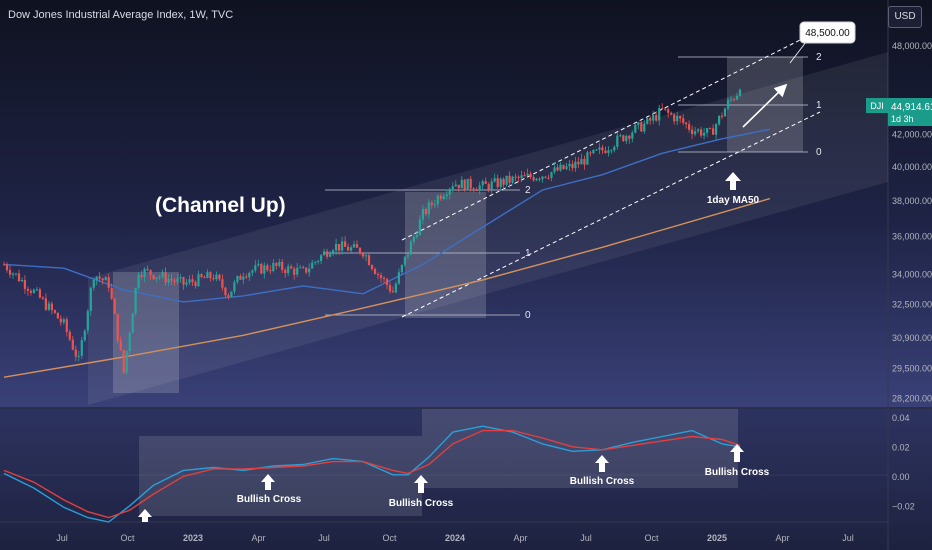 The height and width of the screenshot is (550, 932). What do you see at coordinates (765, 105) in the screenshot?
I see `projection-arrow` at bounding box center [765, 105].